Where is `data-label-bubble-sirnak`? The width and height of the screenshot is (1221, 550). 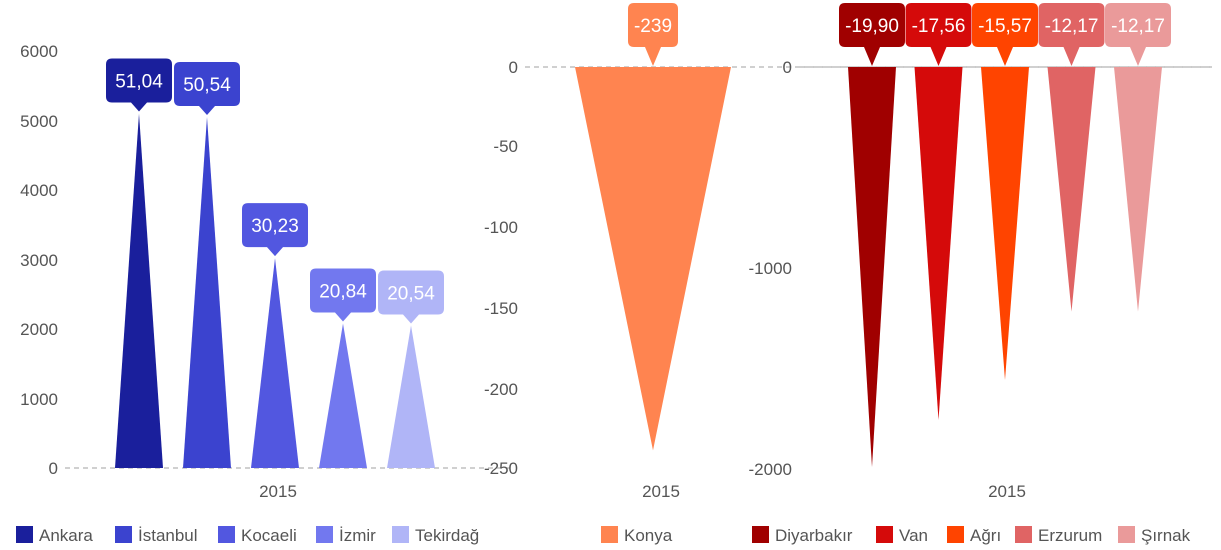
data-label-bubble-sirnak is located at coordinates (1138, 34).